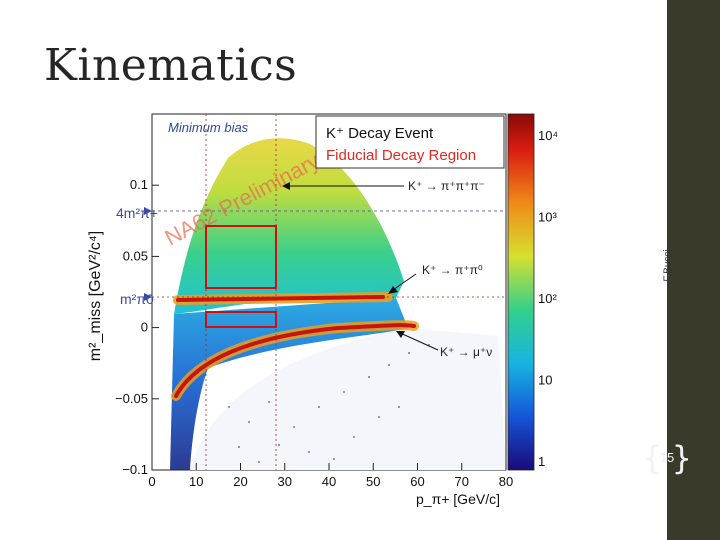 Image resolution: width=720 pixels, height=540 pixels. I want to click on x-tick-label: 20, so click(240, 481).